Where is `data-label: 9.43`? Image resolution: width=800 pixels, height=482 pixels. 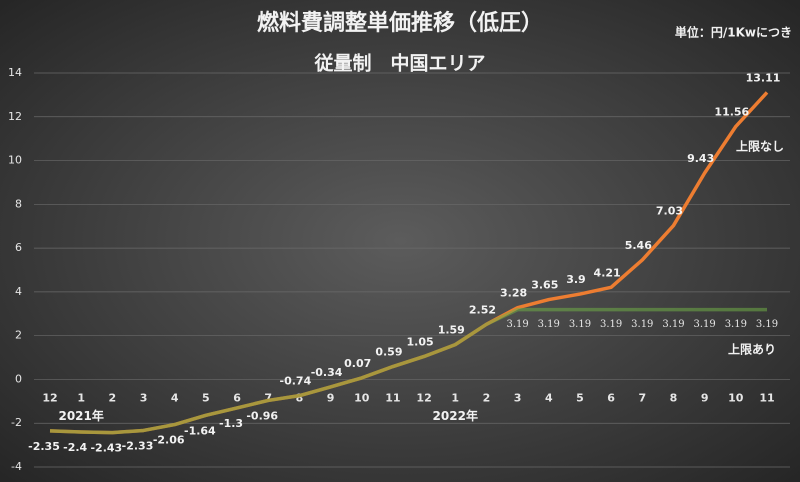
data-label: 9.43 is located at coordinates (700, 158).